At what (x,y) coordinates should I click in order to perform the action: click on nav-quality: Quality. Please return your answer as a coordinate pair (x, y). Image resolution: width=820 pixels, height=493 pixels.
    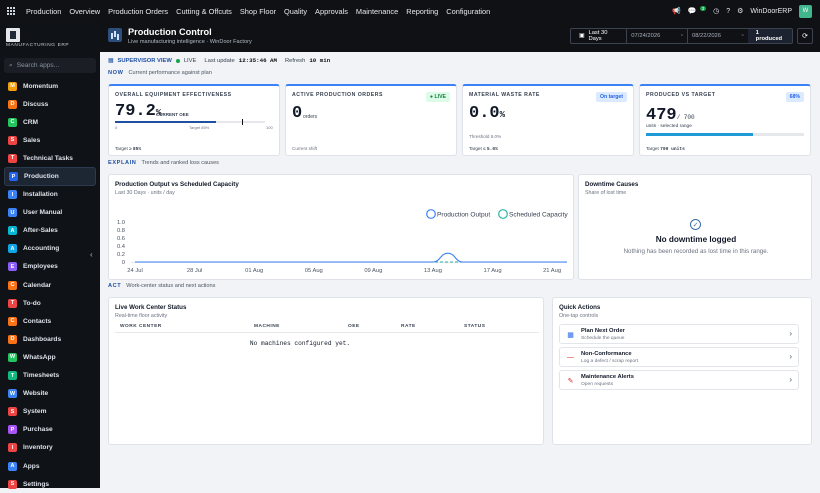
    Looking at the image, I should click on (296, 11).